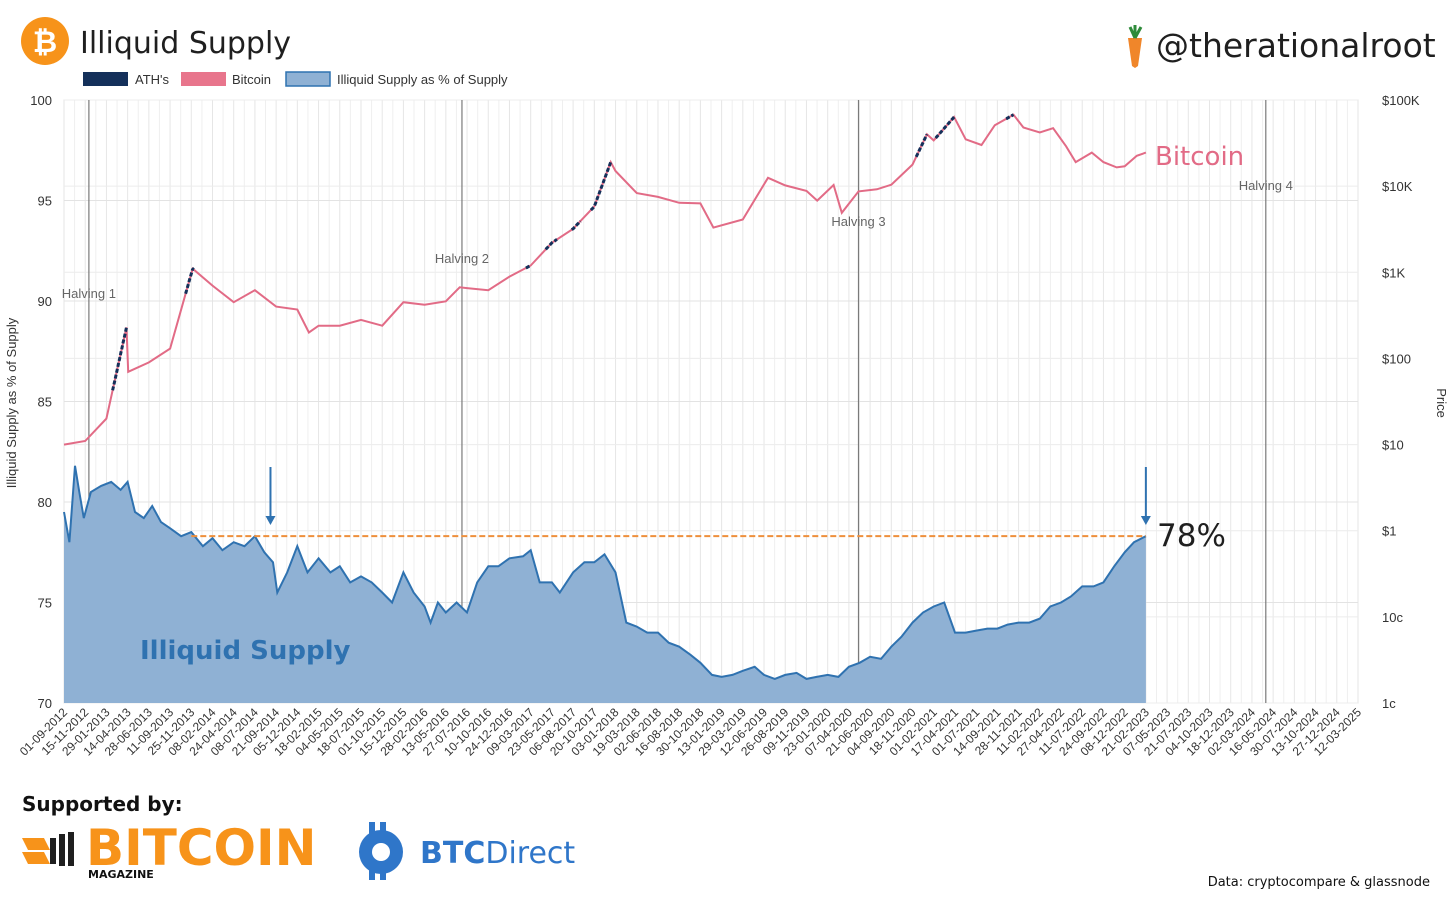  I want to click on bitcoin-icon-glyph: ₿, so click(45, 42).